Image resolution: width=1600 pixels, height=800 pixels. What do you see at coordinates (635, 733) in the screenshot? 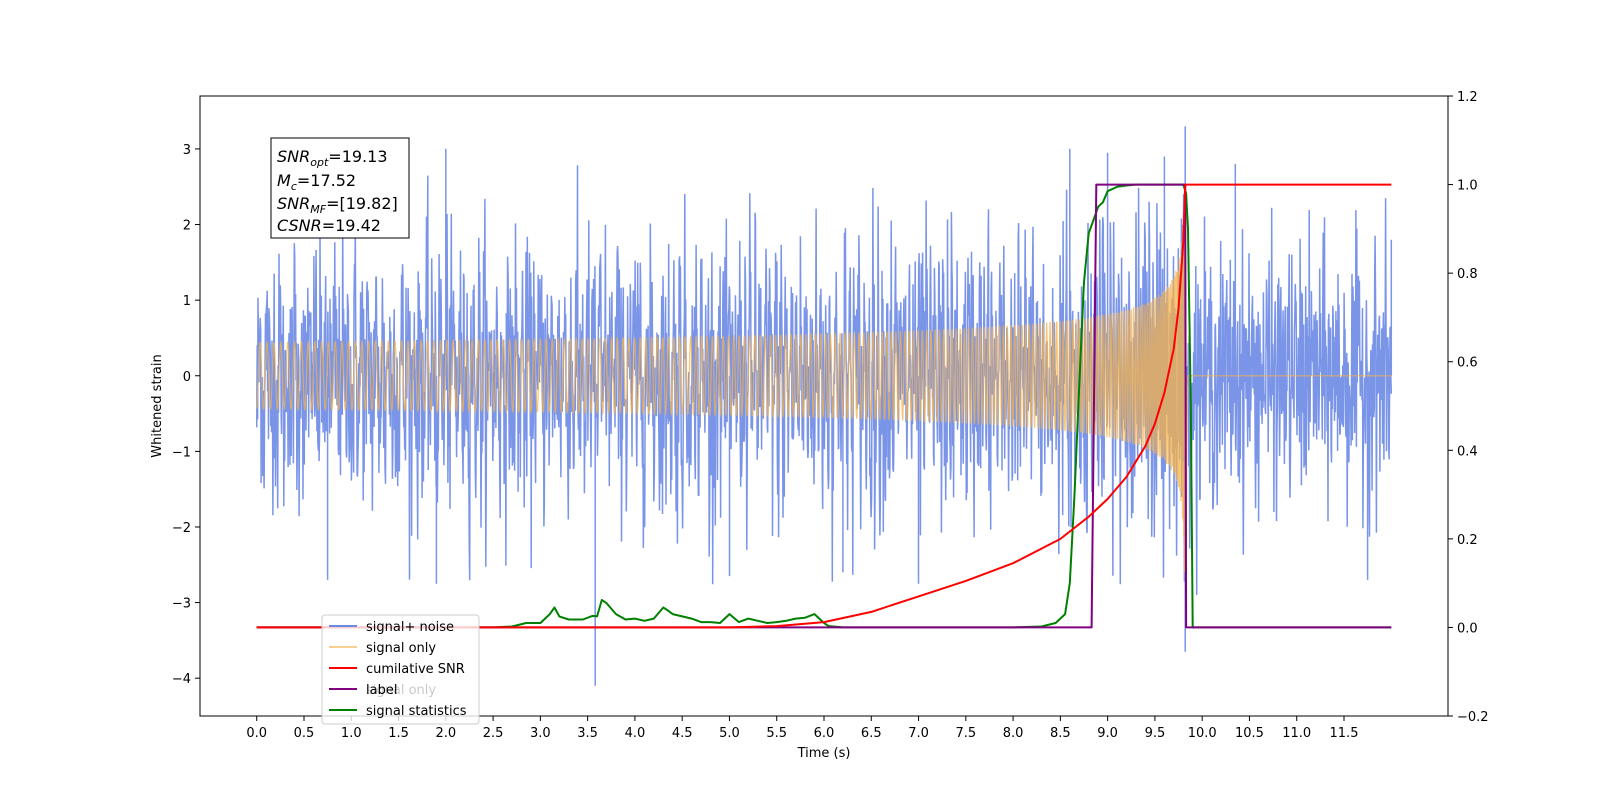
I see `x-tick-label: 4.0` at bounding box center [635, 733].